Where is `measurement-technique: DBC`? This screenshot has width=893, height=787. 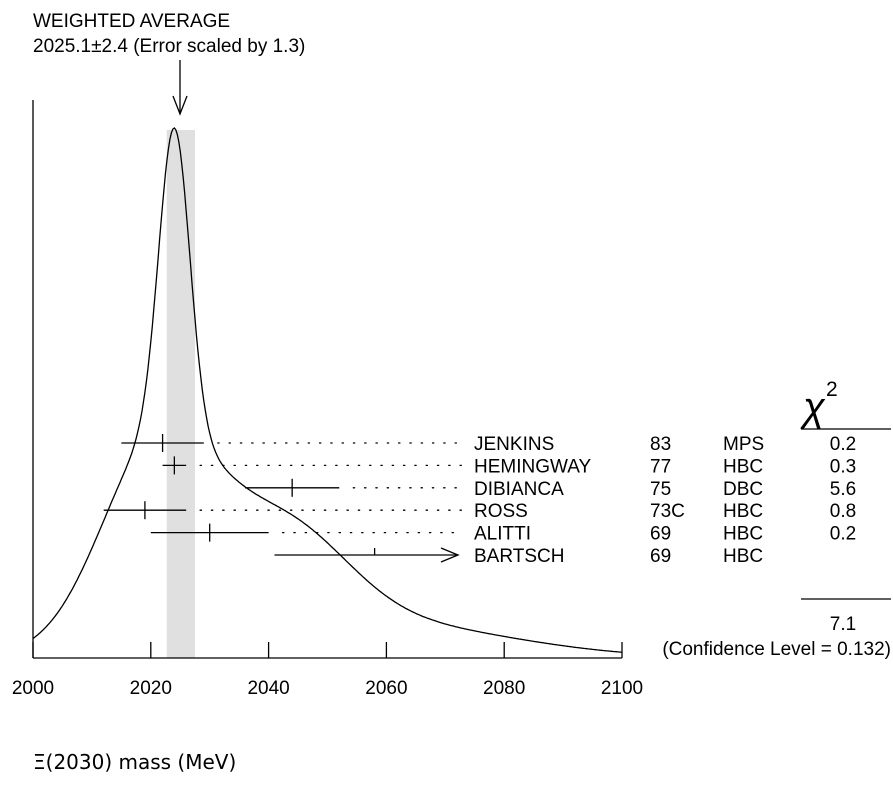
measurement-technique: DBC is located at coordinates (743, 489).